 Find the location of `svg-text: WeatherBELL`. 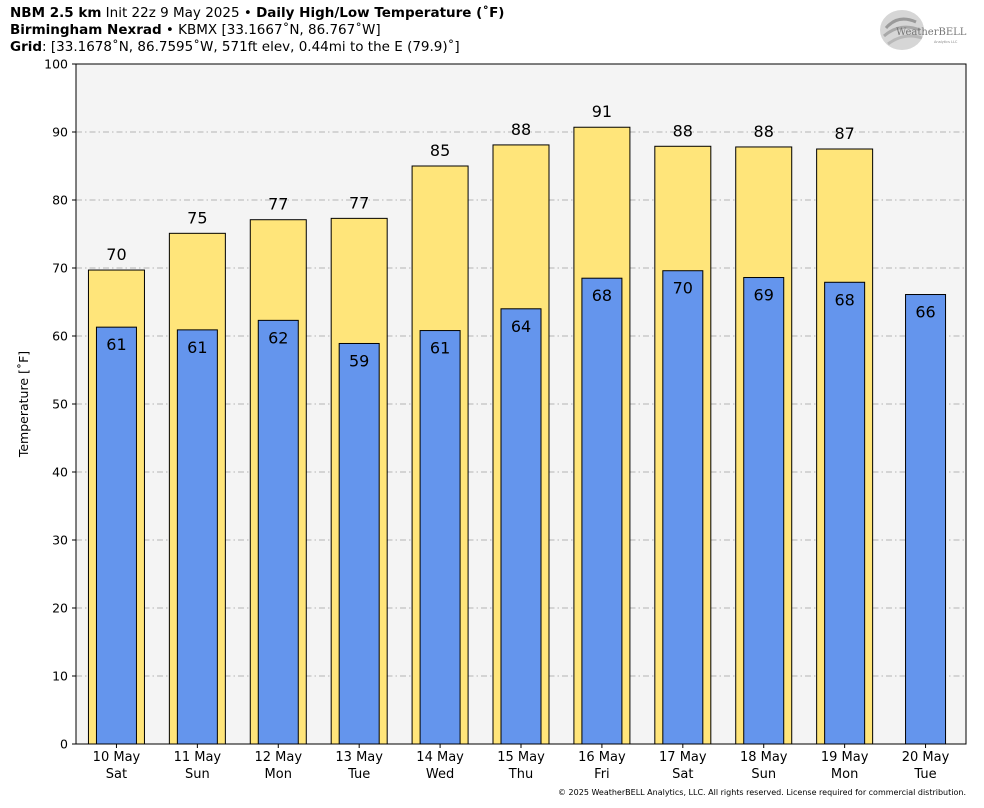

svg-text: WeatherBELL is located at coordinates (931, 32).